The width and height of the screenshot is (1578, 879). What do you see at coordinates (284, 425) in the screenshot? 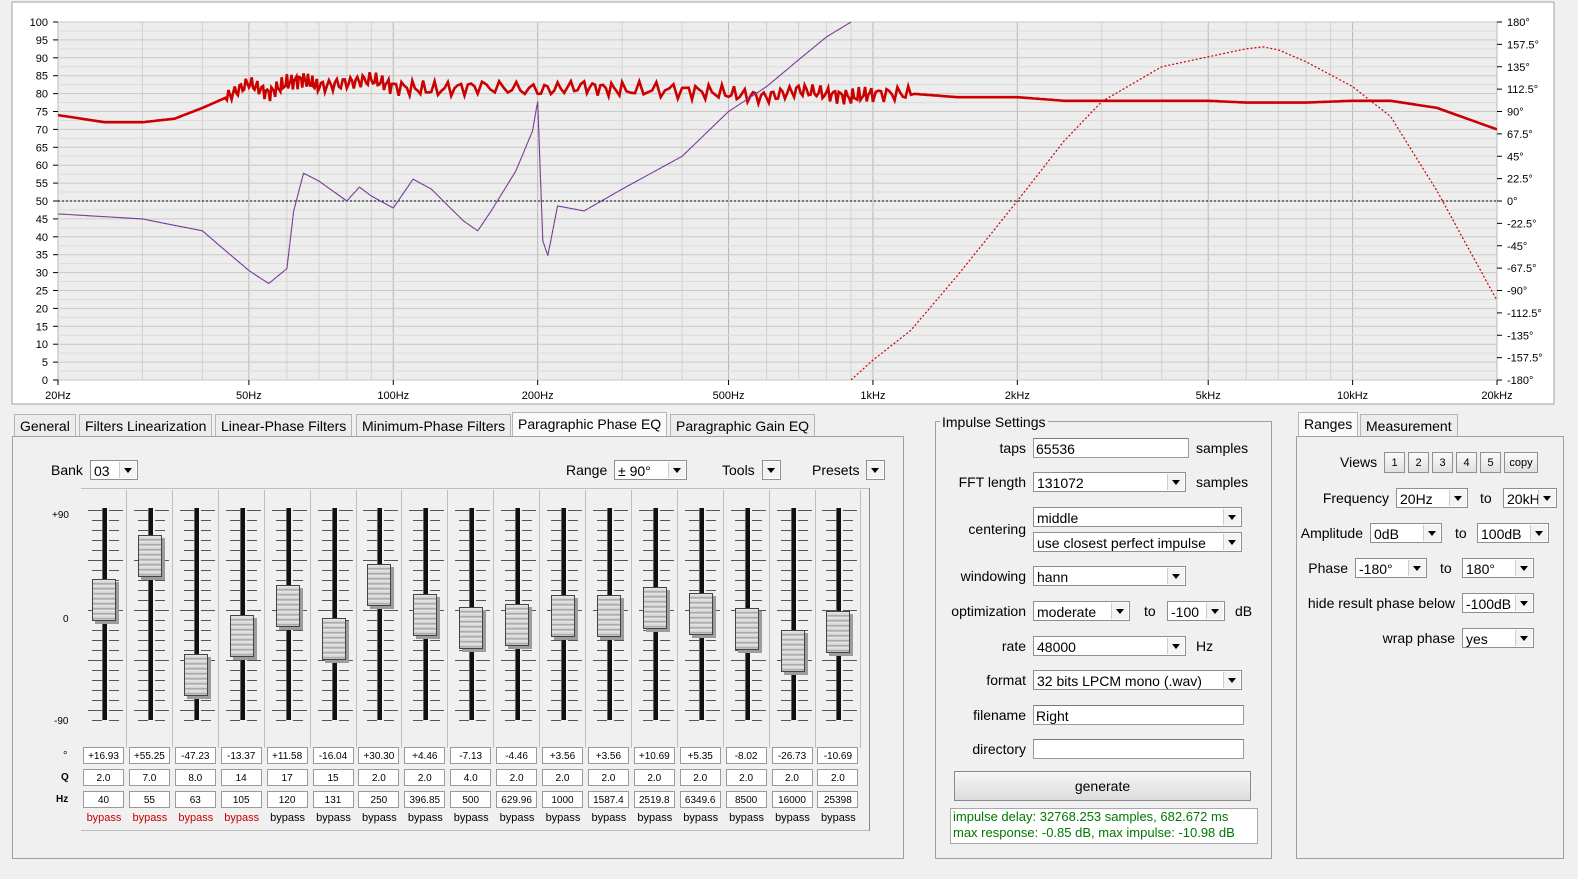
I see `tab-linear-phase-filters: Linear-Phase Filters` at bounding box center [284, 425].